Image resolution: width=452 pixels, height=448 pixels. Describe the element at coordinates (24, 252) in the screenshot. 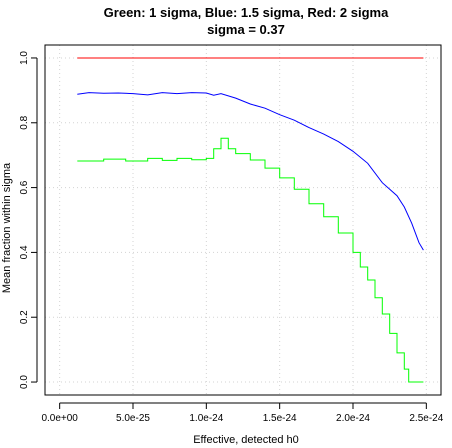

I see `y-tick-label: 0.4` at that location.